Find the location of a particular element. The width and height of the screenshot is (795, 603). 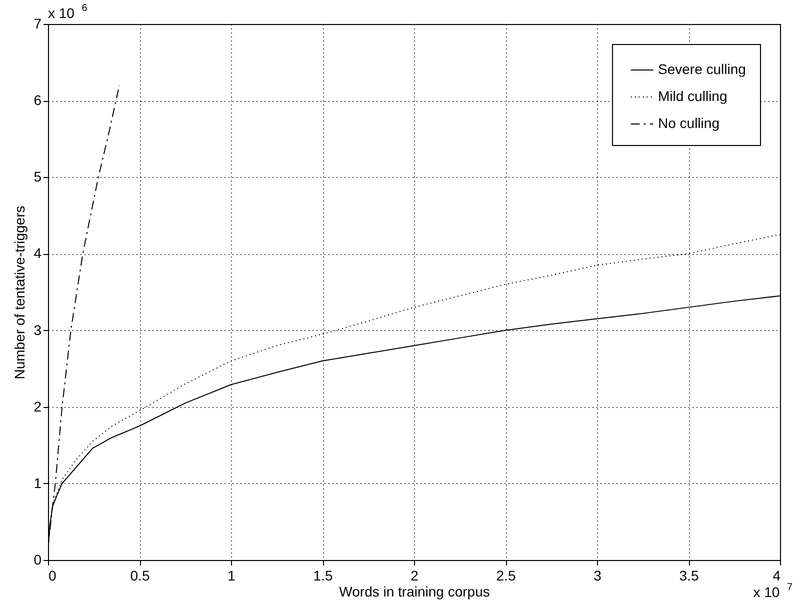

x-tick-label: 1 is located at coordinates (232, 576).